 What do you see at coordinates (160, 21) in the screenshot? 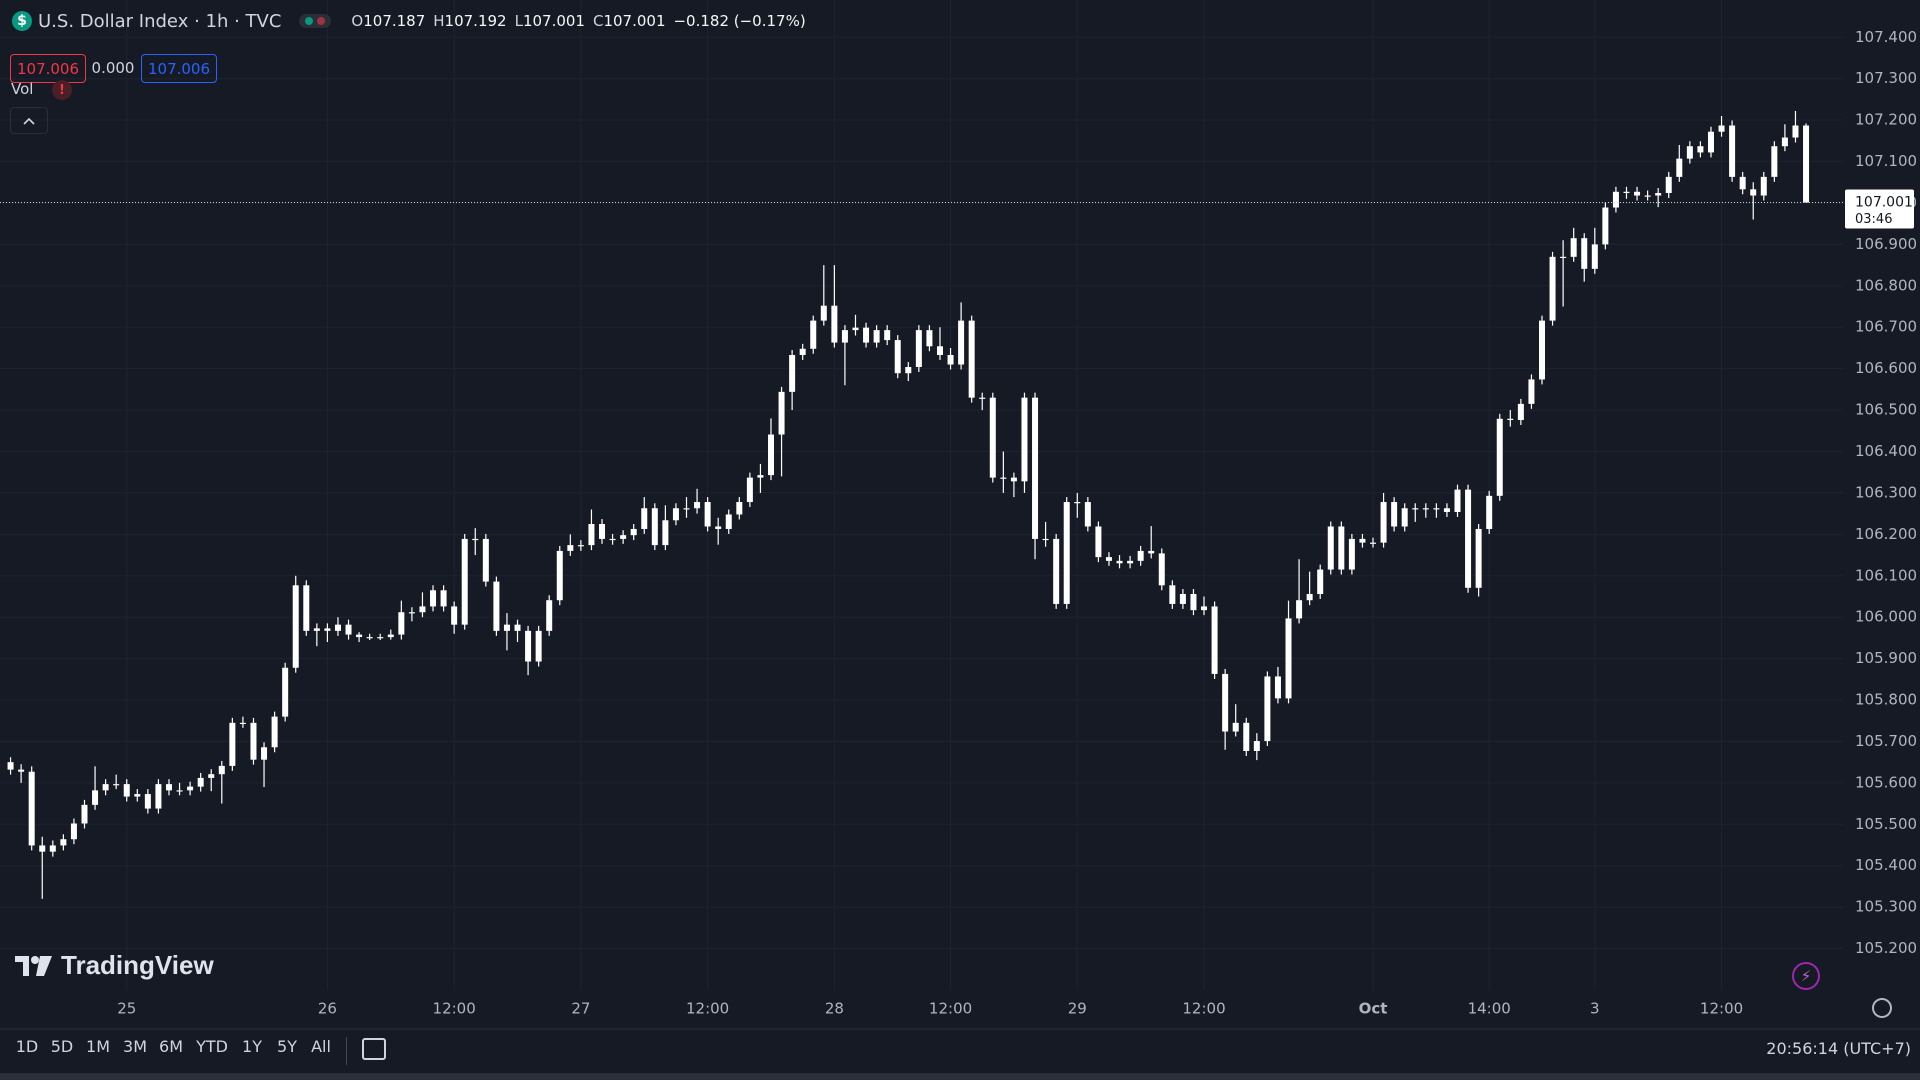
I see `symbol-title: U.S. Dollar Index · 1h · TVC` at bounding box center [160, 21].